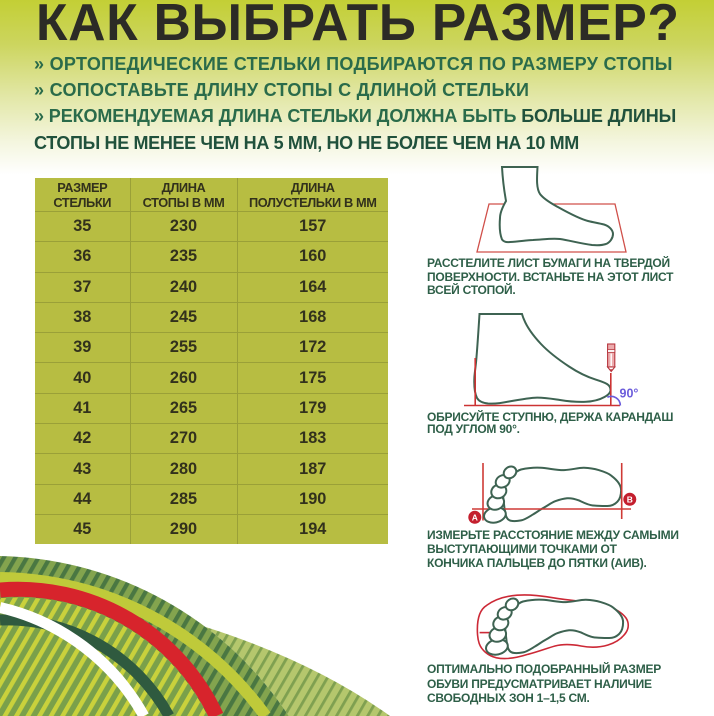 The width and height of the screenshot is (714, 716). Describe the element at coordinates (630, 499) in the screenshot. I see `svg-text: B` at that location.